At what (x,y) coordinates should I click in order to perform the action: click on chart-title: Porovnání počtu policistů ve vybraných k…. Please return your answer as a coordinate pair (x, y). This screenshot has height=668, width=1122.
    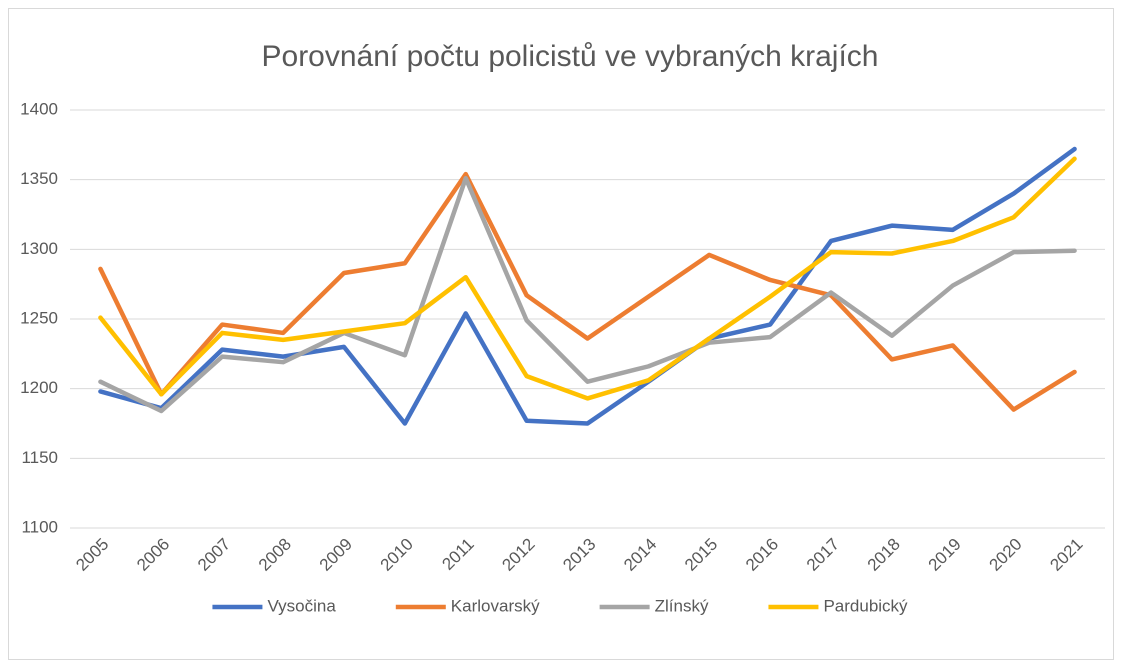
    Looking at the image, I should click on (570, 56).